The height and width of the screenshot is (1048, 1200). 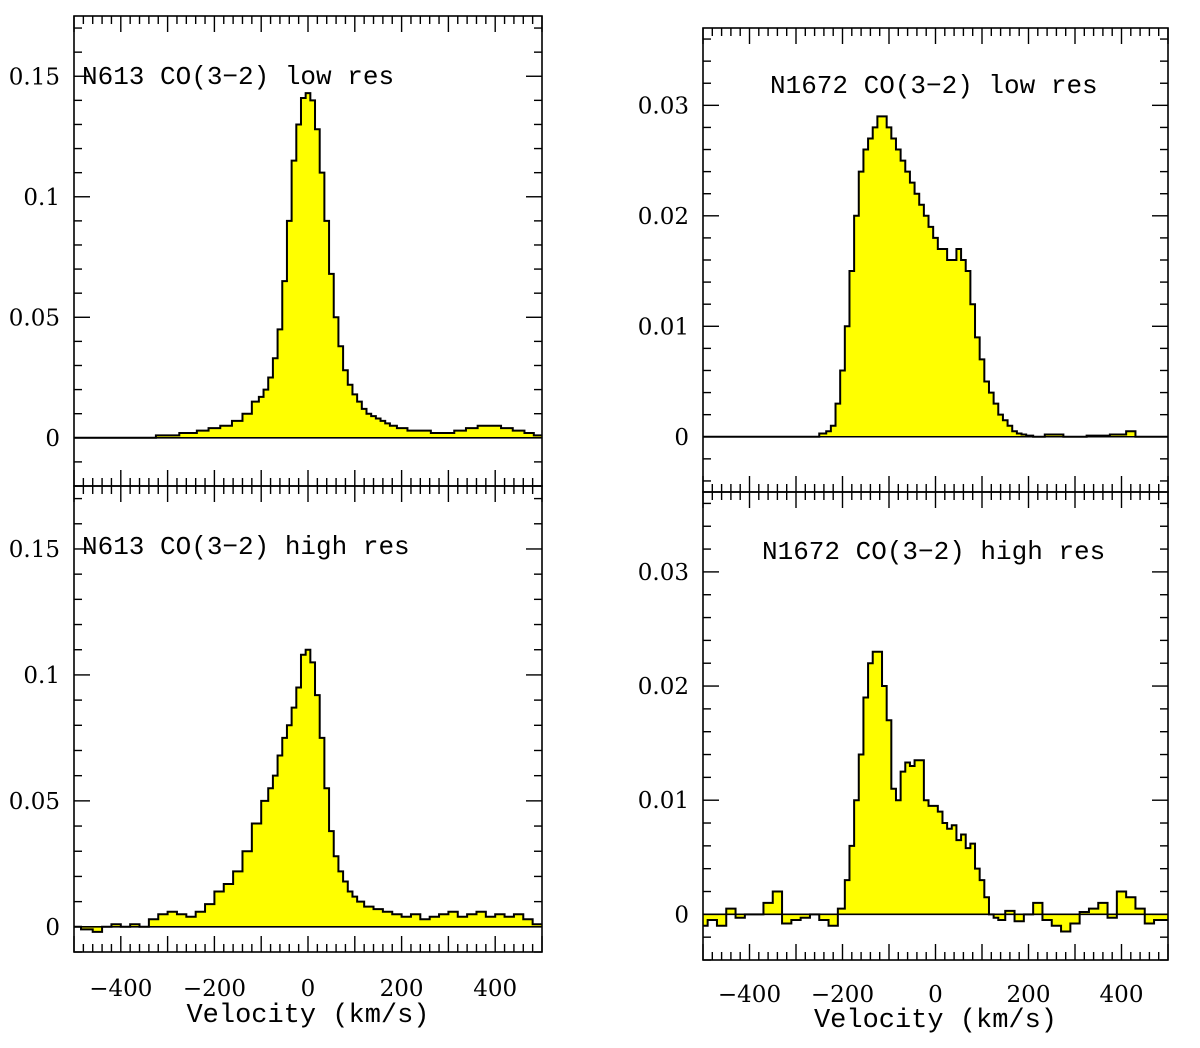 I want to click on spectrum-n613-low, so click(x=308, y=265).